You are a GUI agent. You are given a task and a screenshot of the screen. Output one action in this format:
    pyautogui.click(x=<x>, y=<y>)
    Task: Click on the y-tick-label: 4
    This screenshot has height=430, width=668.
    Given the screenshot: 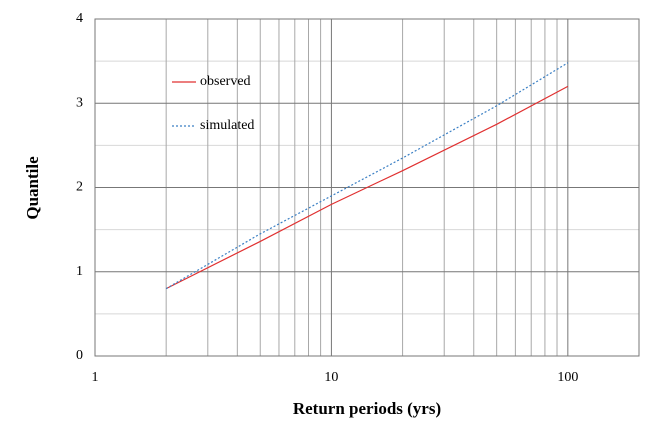 What is the action you would take?
    pyautogui.click(x=79, y=18)
    